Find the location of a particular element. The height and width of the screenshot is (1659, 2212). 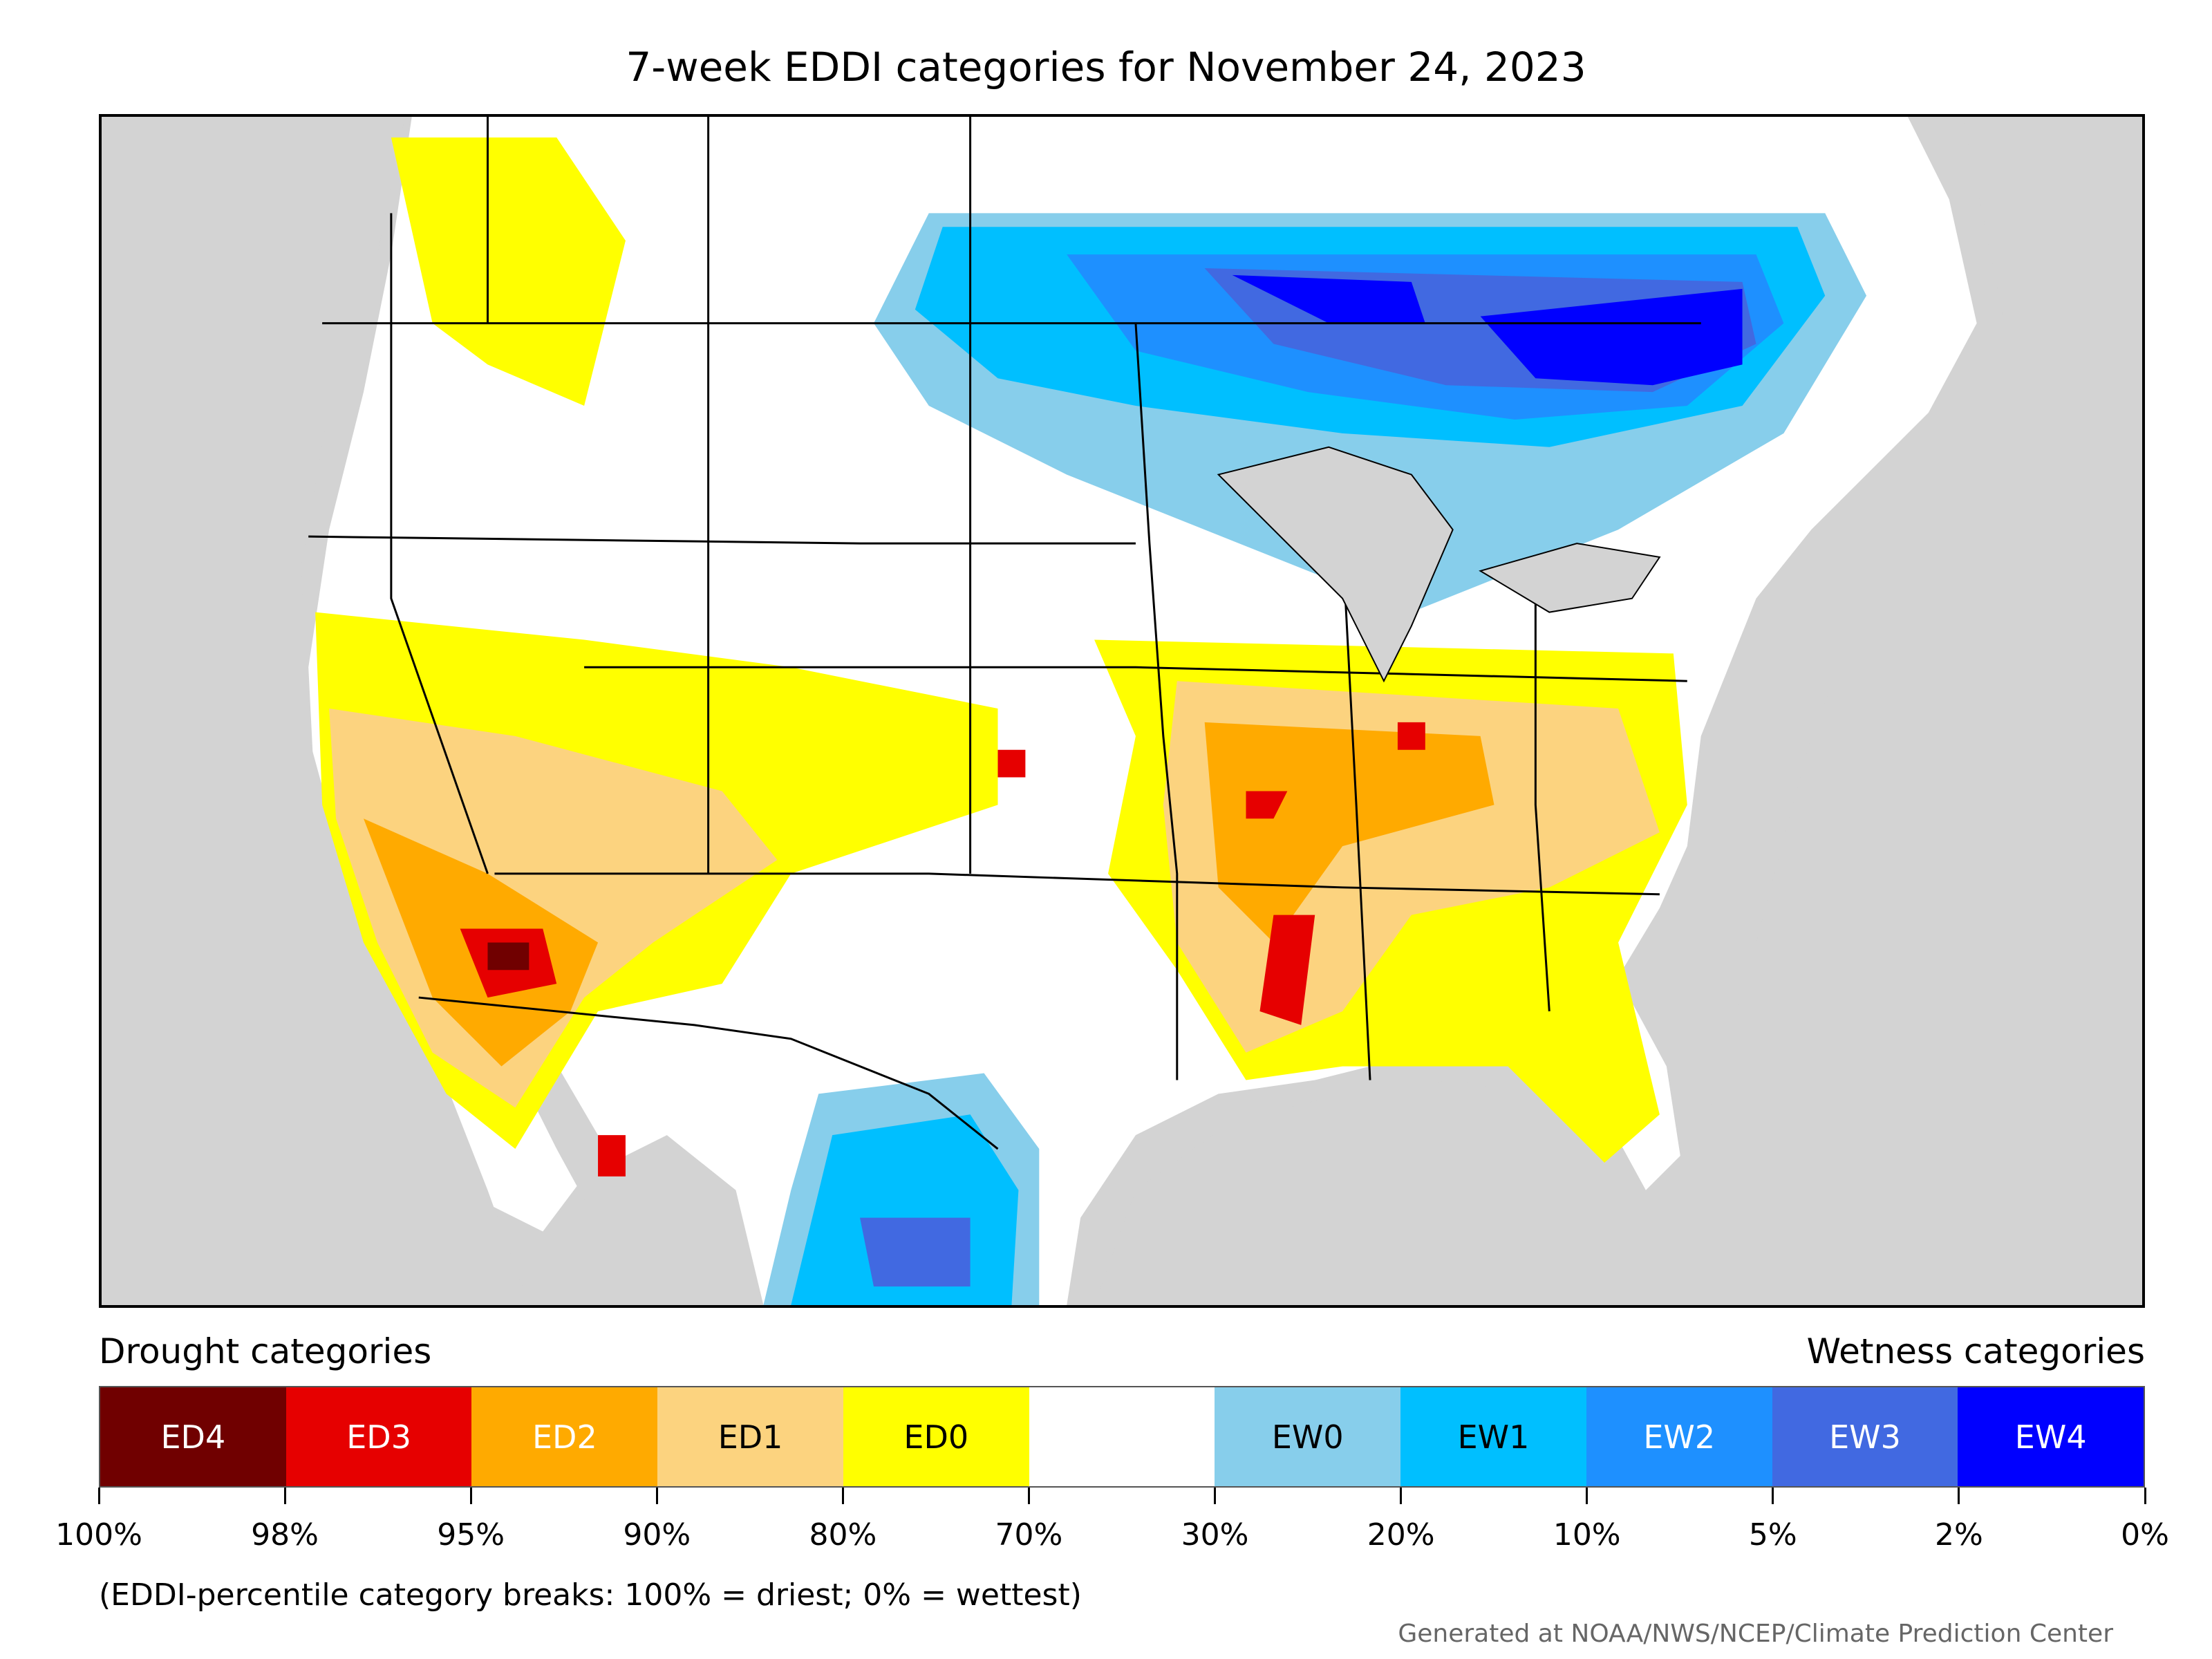

atlantic-ocean is located at coordinates (1914, 711).